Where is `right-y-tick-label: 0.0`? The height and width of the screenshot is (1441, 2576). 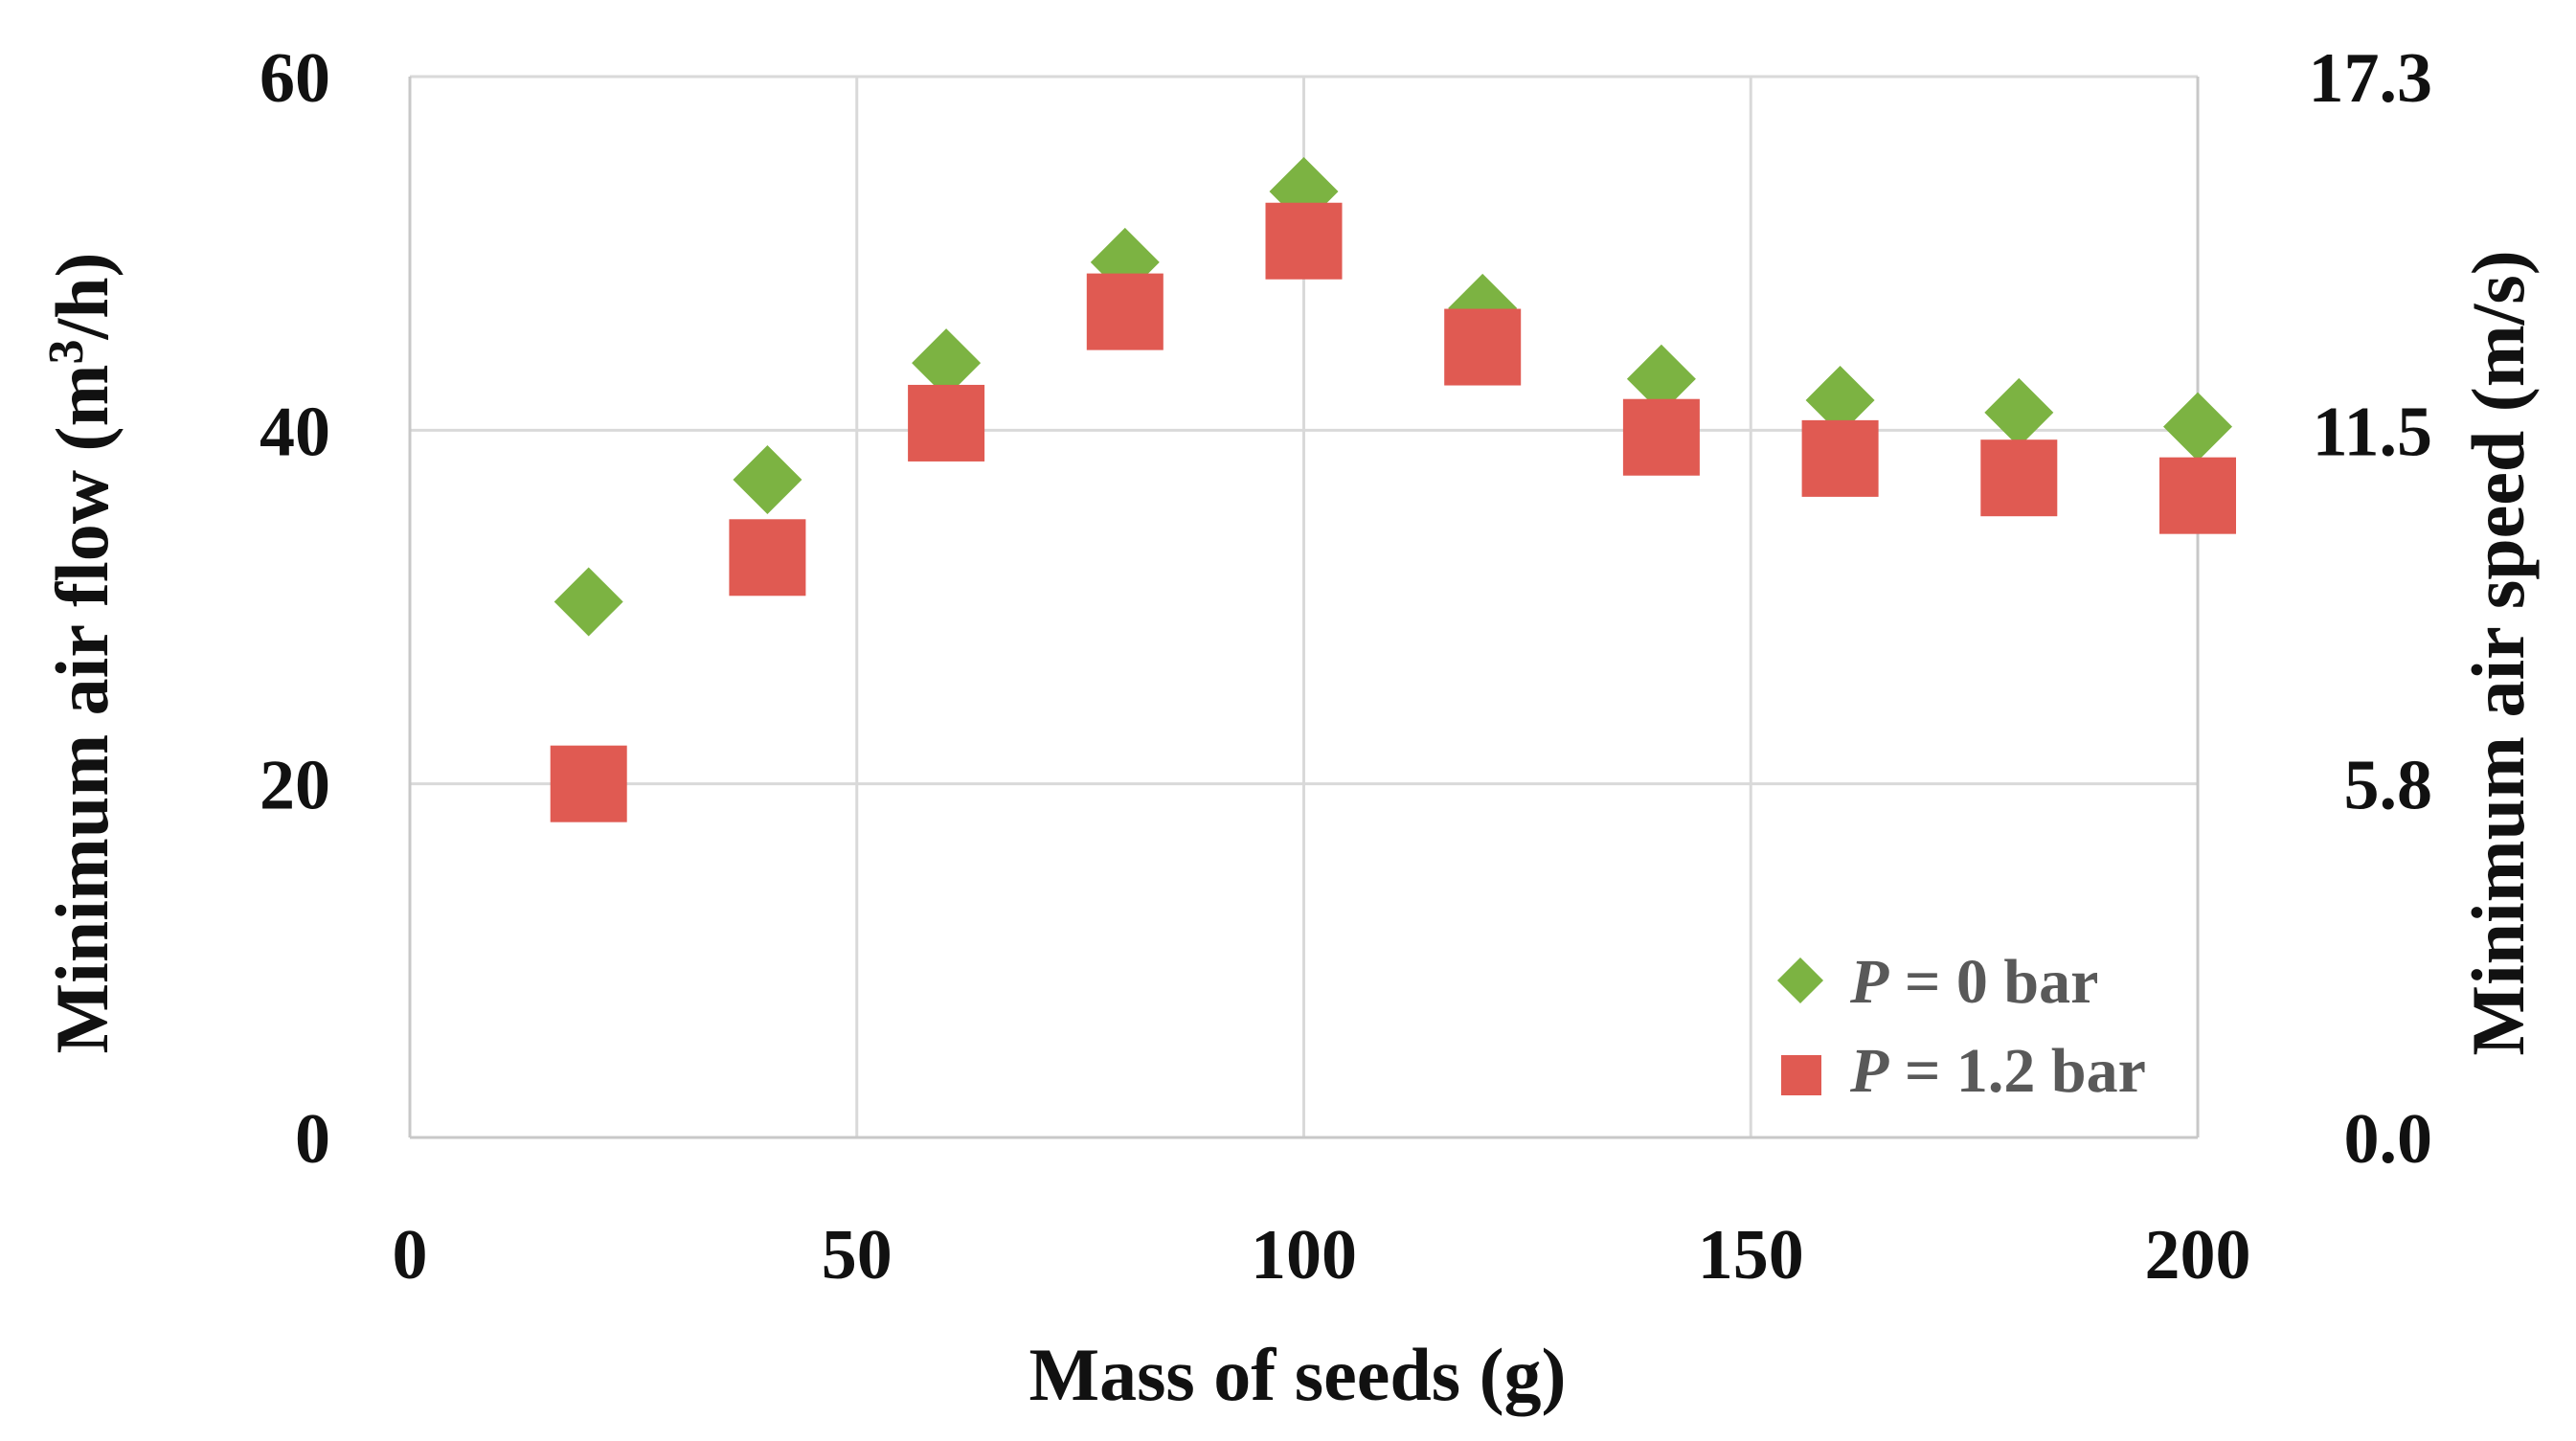
right-y-tick-label: 0.0 is located at coordinates (2388, 1140).